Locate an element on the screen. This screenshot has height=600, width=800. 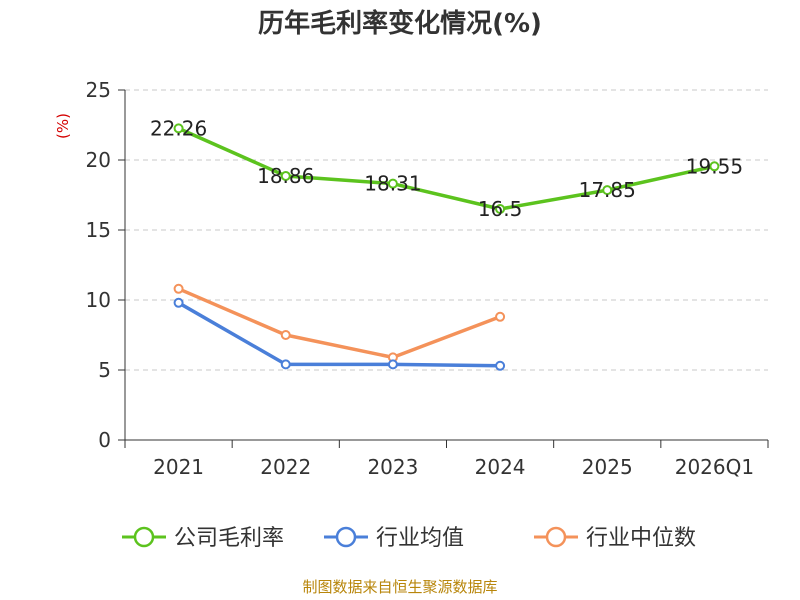
legend-label: 行业均值 is located at coordinates (420, 538).